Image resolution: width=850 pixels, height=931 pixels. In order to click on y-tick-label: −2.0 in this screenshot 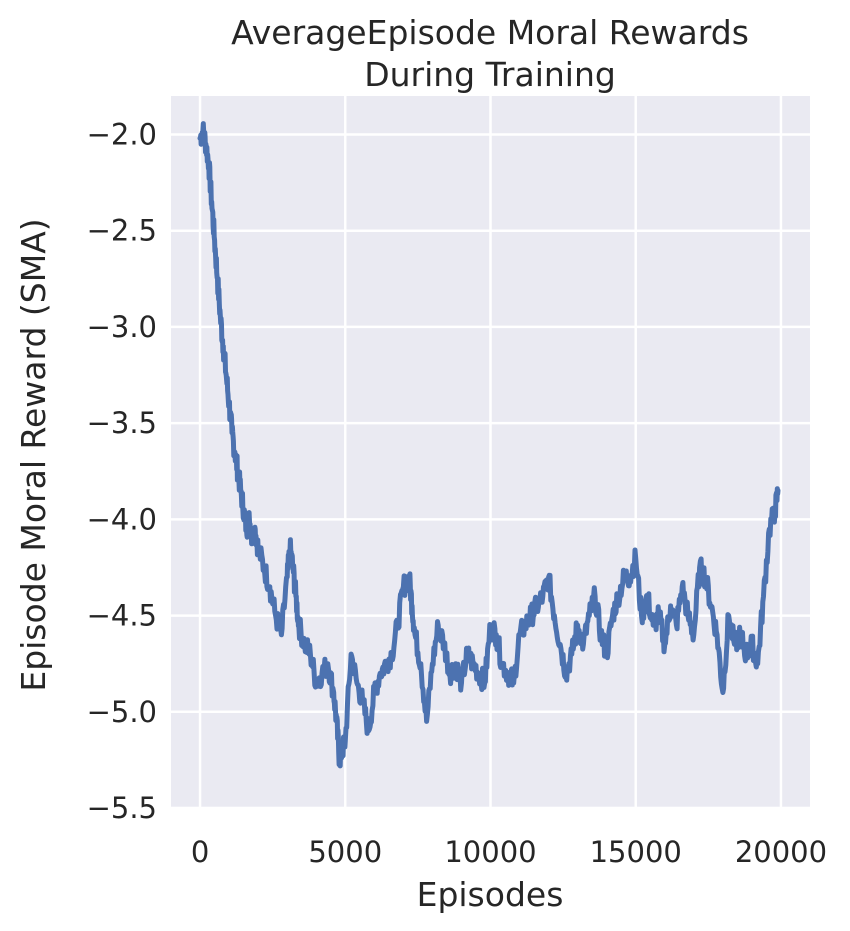, I will do `click(122, 134)`.